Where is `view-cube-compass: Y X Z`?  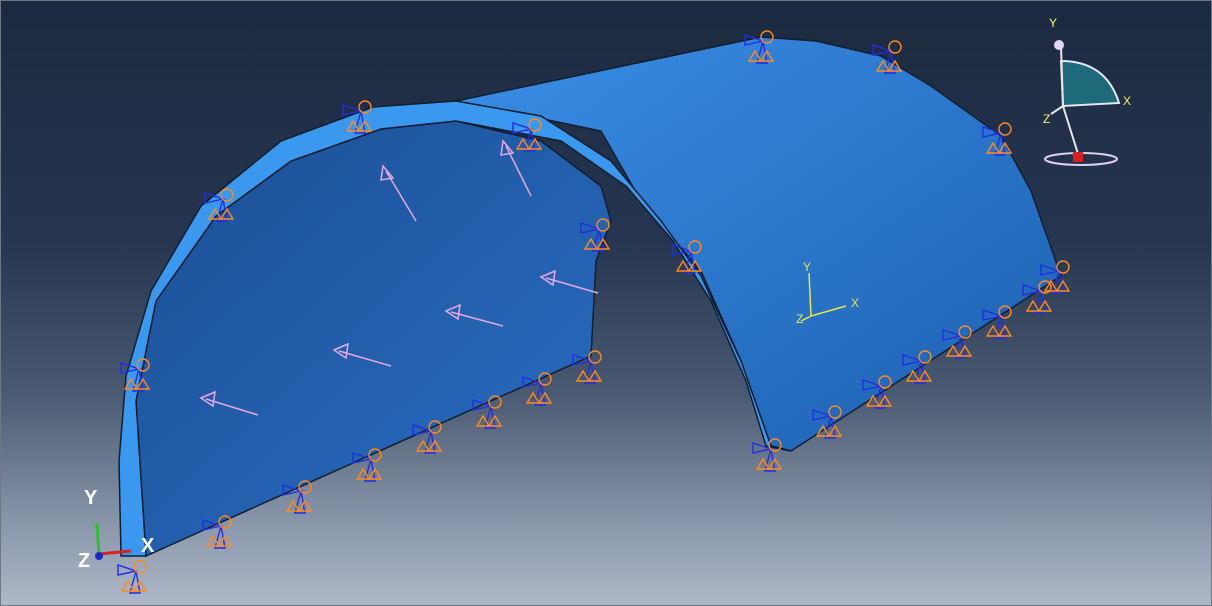 view-cube-compass: Y X Z is located at coordinates (1087, 91).